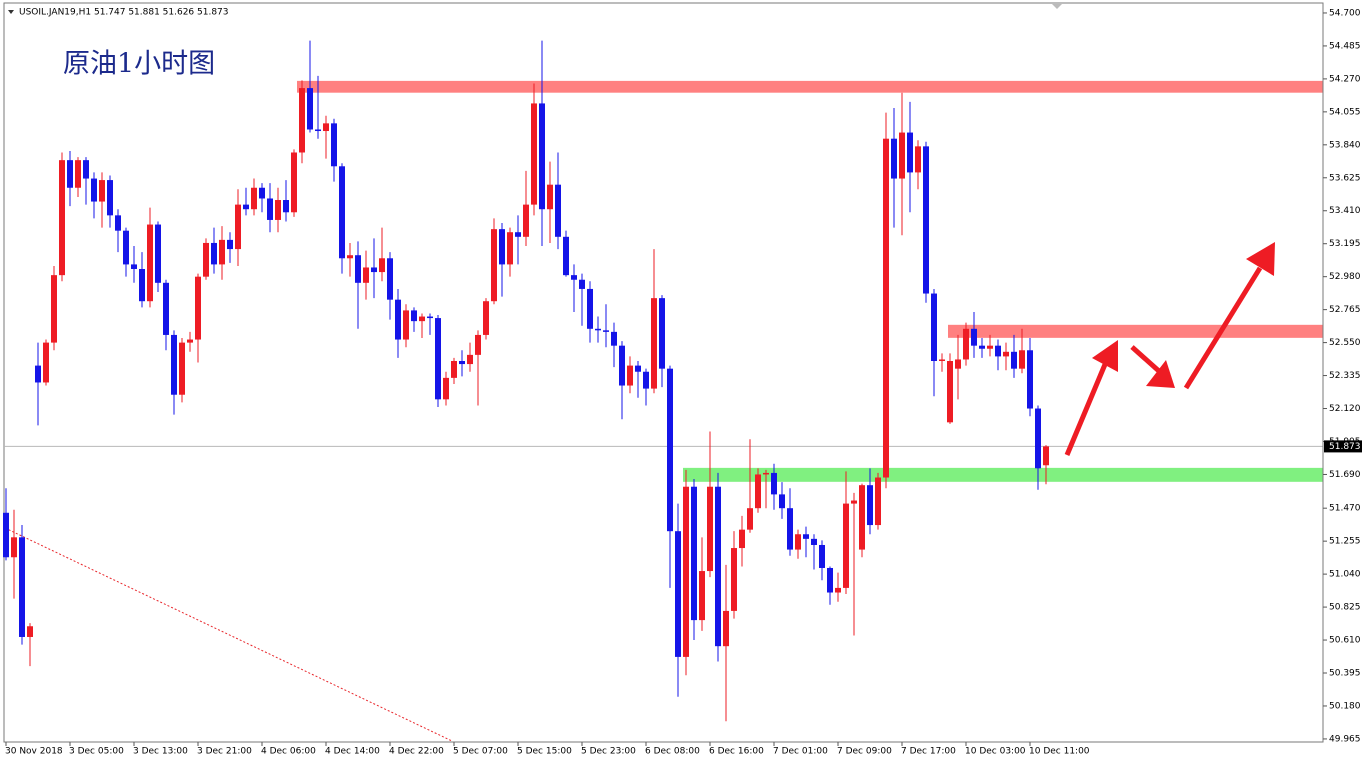 This screenshot has height=765, width=1365. Describe the element at coordinates (995, 752) in the screenshot. I see `x-tick-label: 10 Dec 03:00` at that location.